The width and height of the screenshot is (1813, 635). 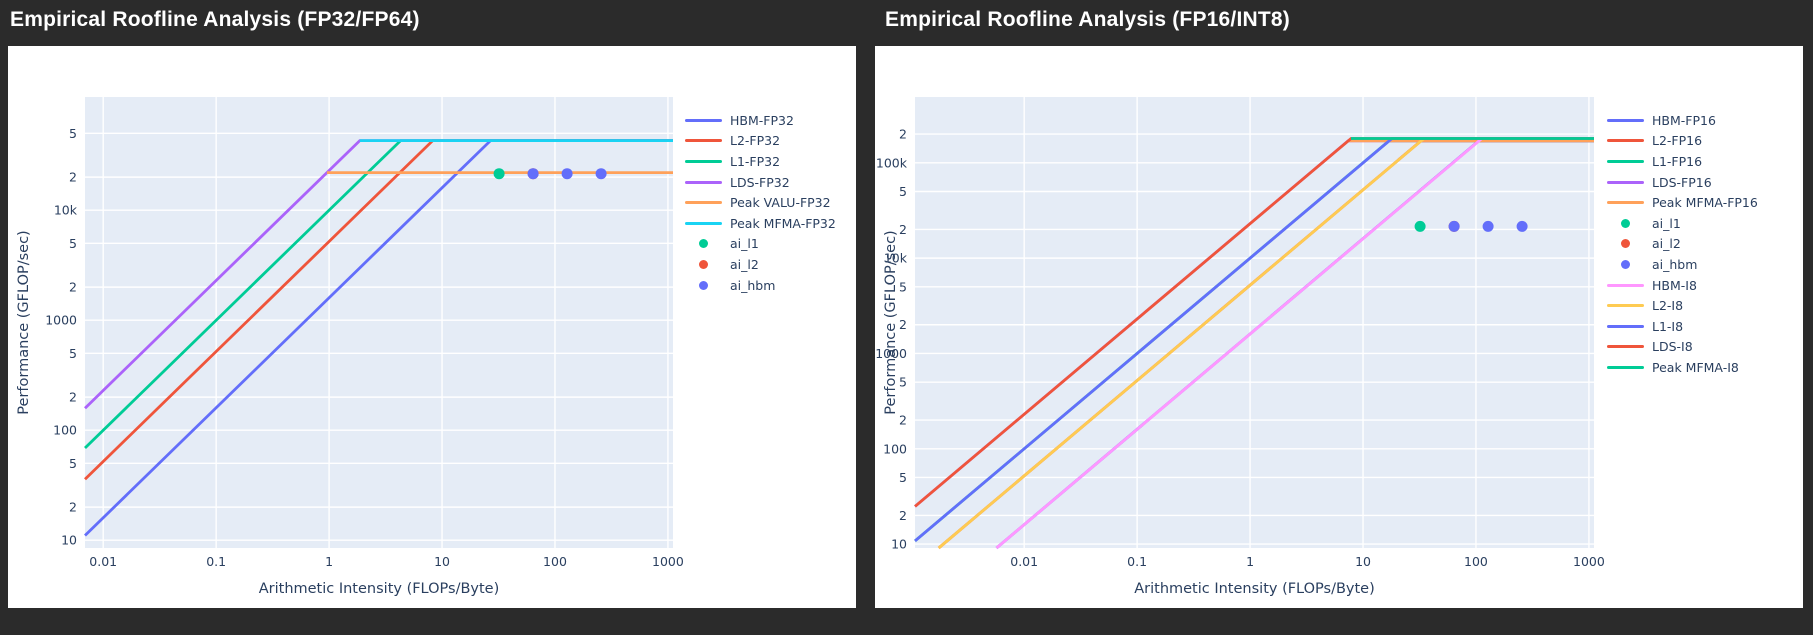 I want to click on legend-label: LDS-I8, so click(x=1672, y=347).